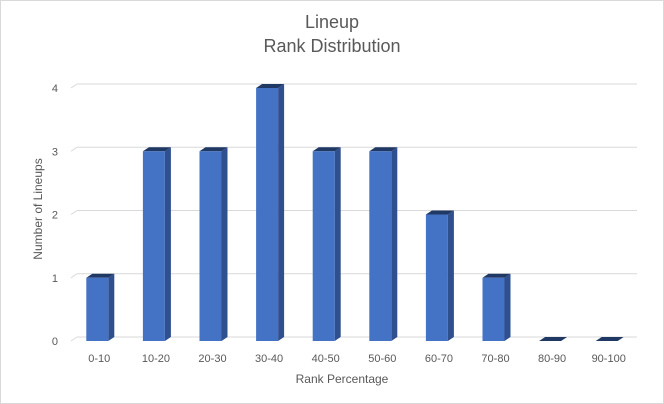 The image size is (664, 404). I want to click on x-tick-label: 50-60, so click(382, 359).